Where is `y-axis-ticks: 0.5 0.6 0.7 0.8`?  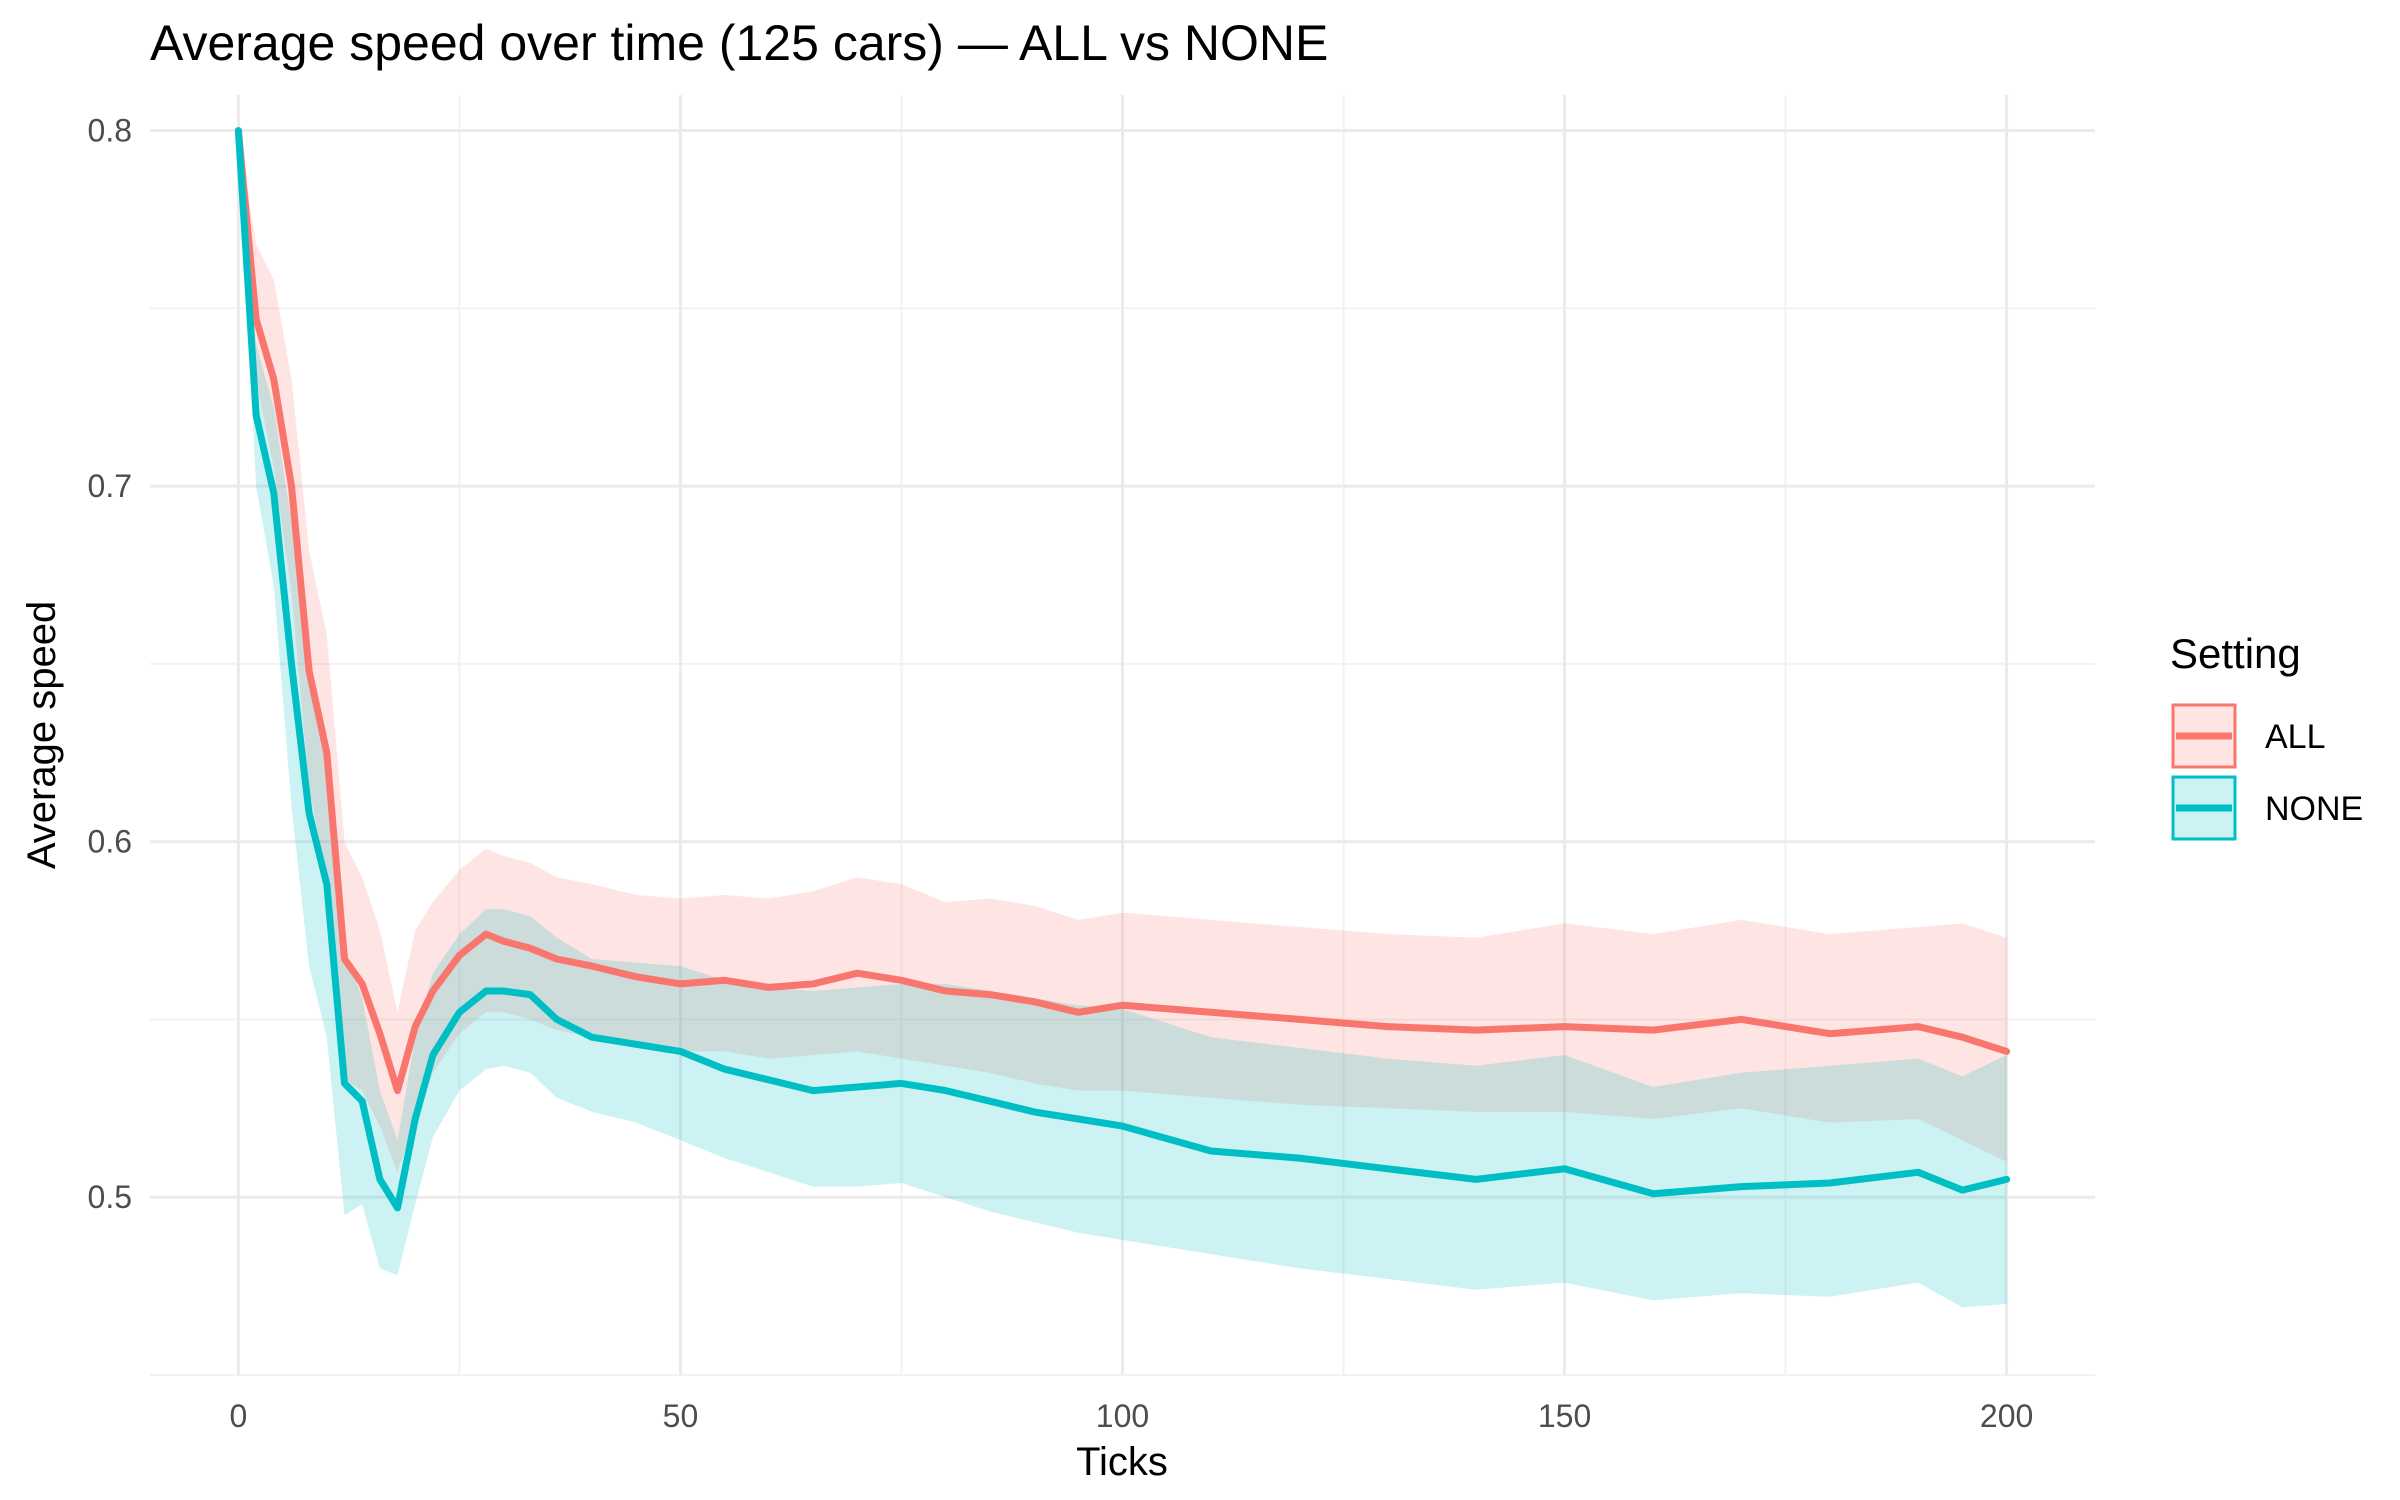
y-axis-ticks: 0.5 0.6 0.7 0.8 is located at coordinates (110, 664).